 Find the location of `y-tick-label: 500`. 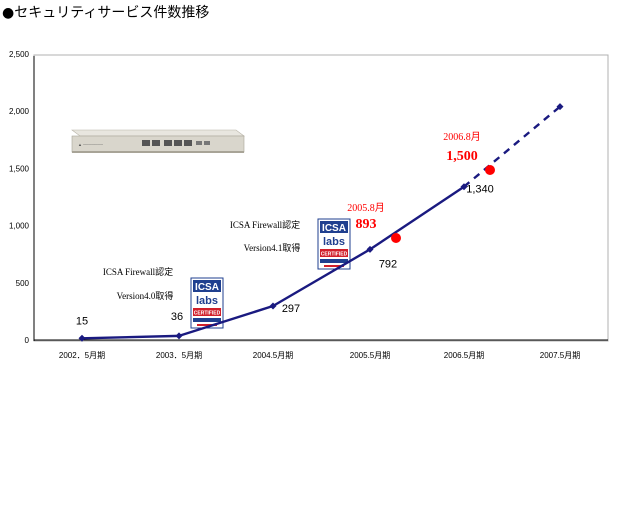

y-tick-label: 500 is located at coordinates (23, 283).